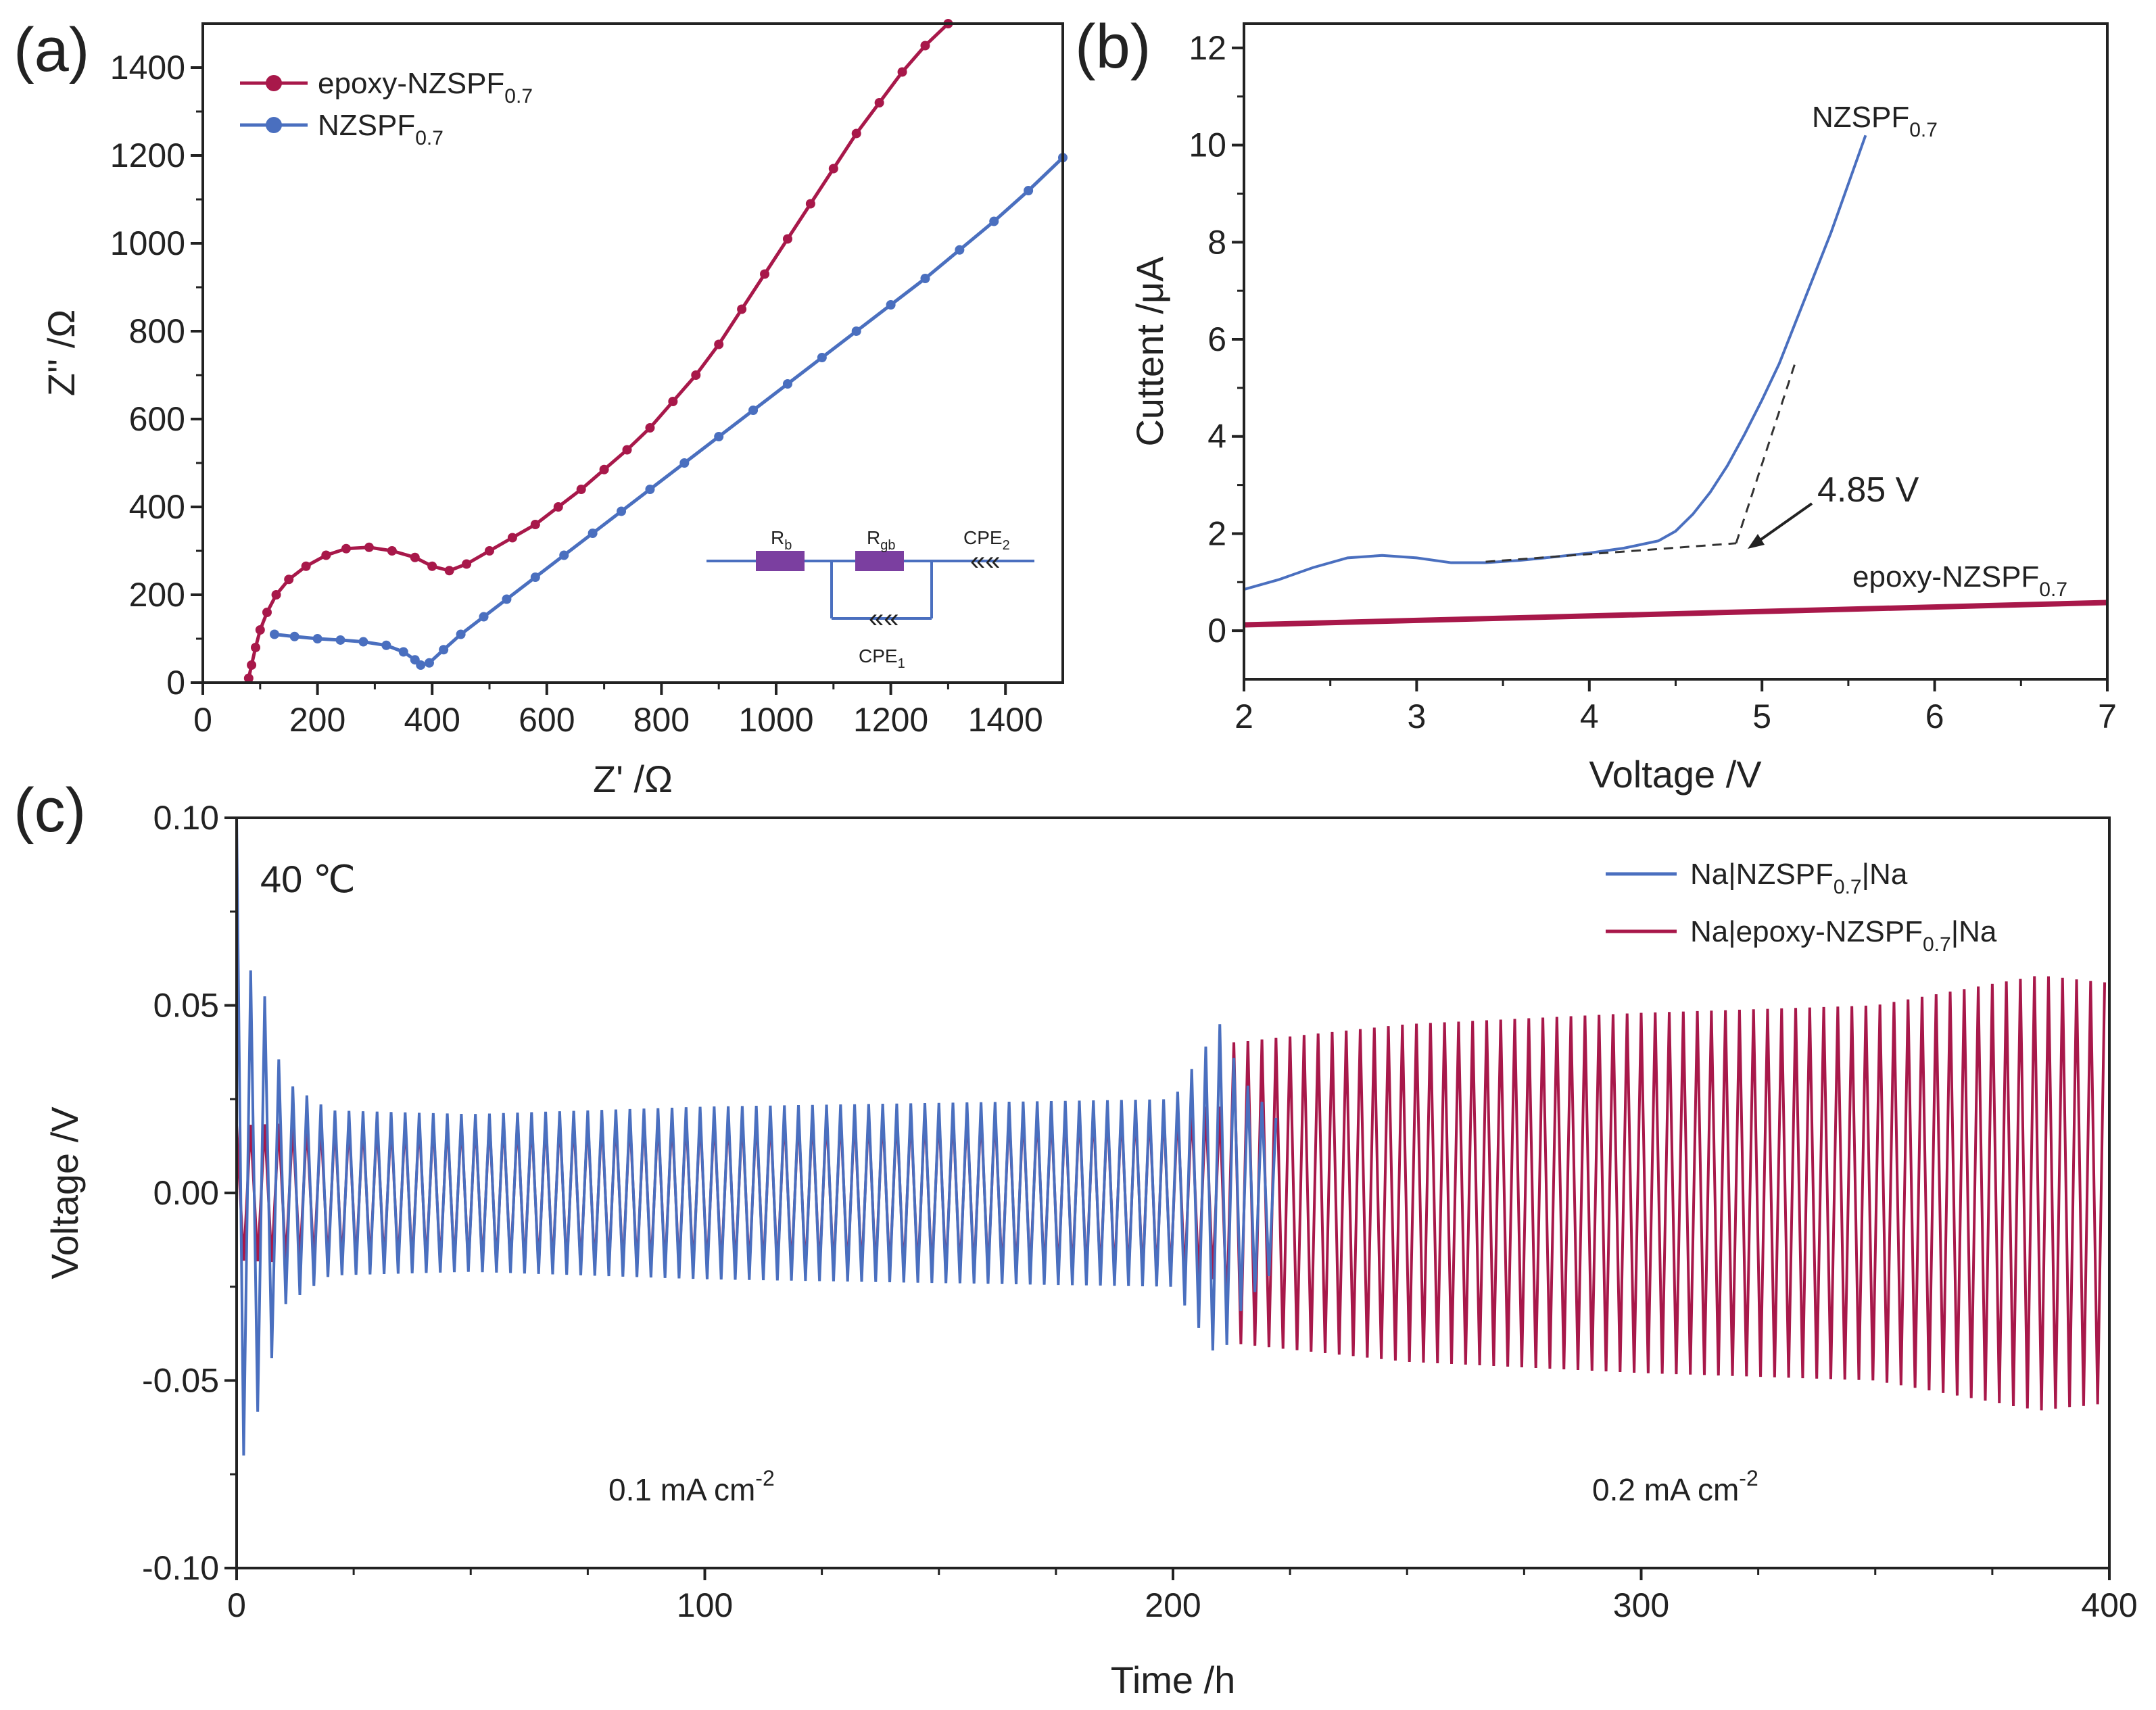 The height and width of the screenshot is (1710, 2156). Describe the element at coordinates (1641, 1605) in the screenshot. I see `x-tick-label: 300` at that location.